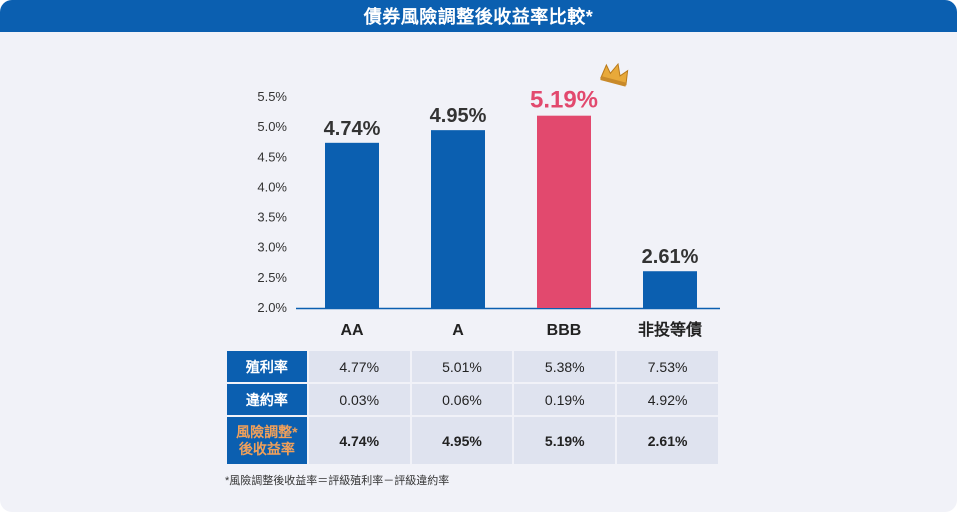  I want to click on x-tick-label: 非投等債, so click(670, 329).